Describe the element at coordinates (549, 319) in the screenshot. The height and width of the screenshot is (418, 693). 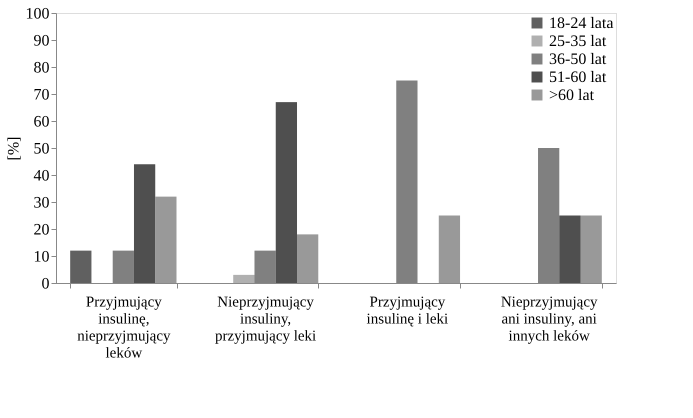
I see `x-tick-label: Nieprzyjmujący ani insuliny, ani innych leków` at that location.